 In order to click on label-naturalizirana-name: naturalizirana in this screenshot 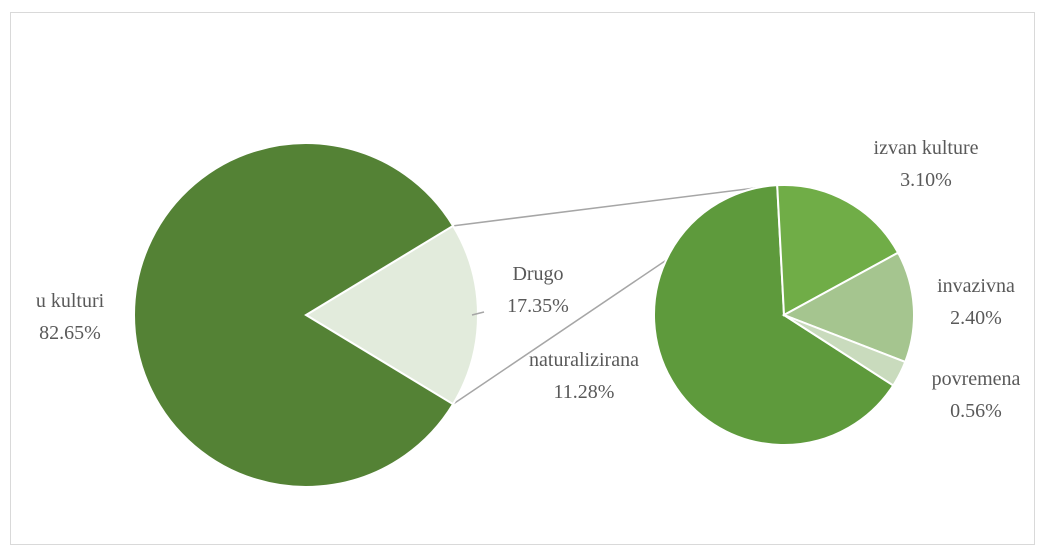, I will do `click(584, 360)`.